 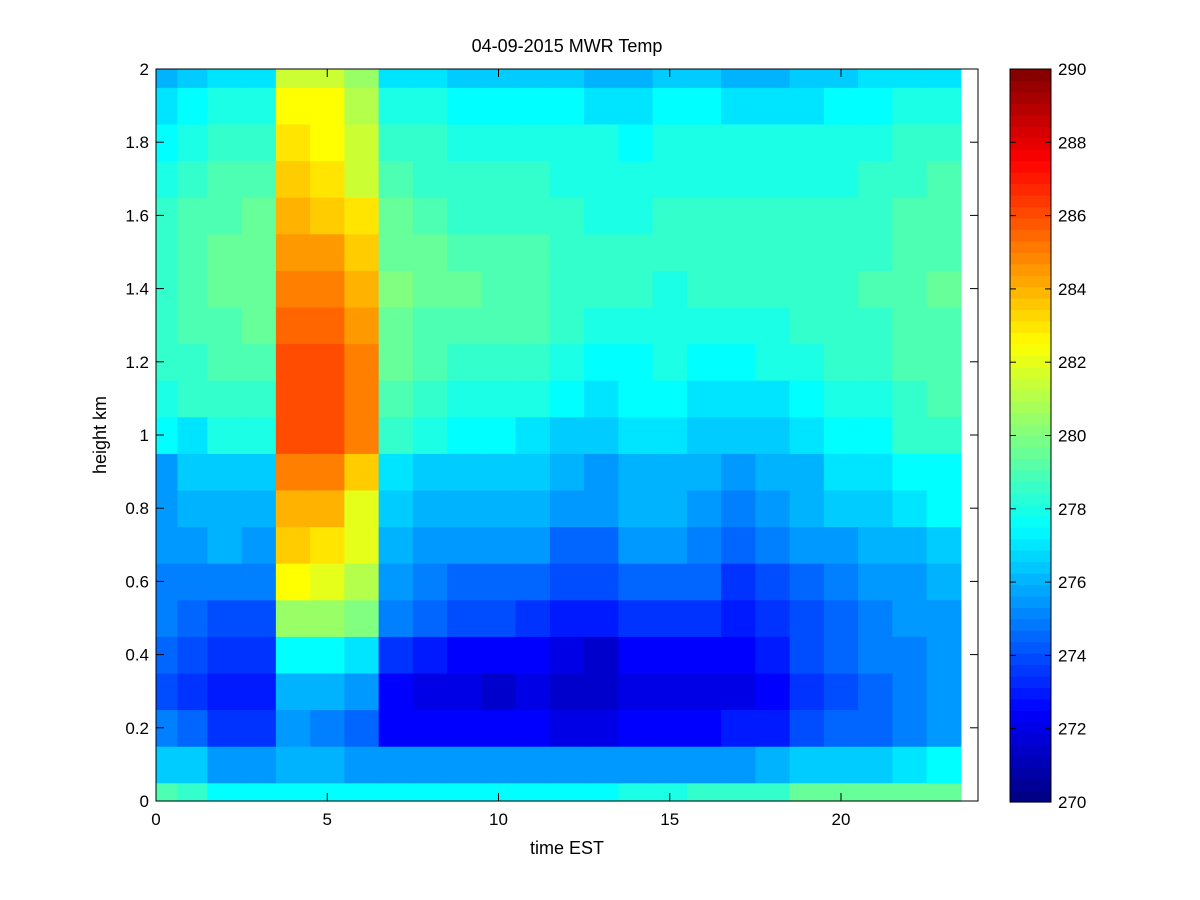 I want to click on colorbar-tick-label: 272, so click(x=1072, y=729).